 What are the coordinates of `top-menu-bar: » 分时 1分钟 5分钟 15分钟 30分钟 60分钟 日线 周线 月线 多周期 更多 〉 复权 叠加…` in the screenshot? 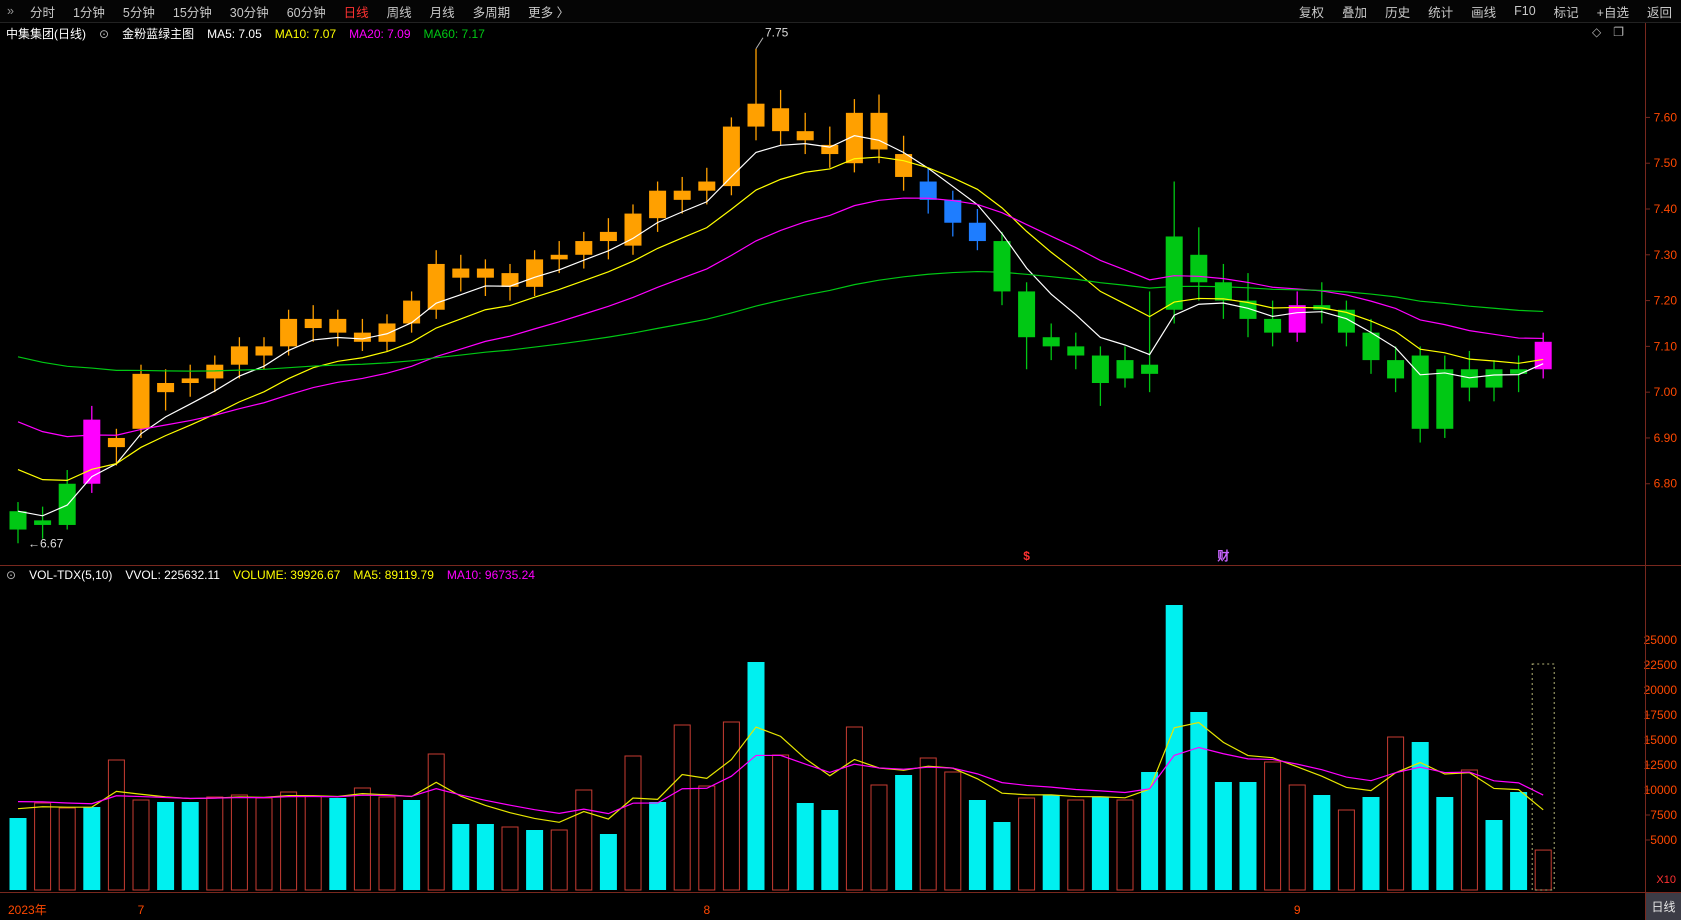 It's located at (840, 11).